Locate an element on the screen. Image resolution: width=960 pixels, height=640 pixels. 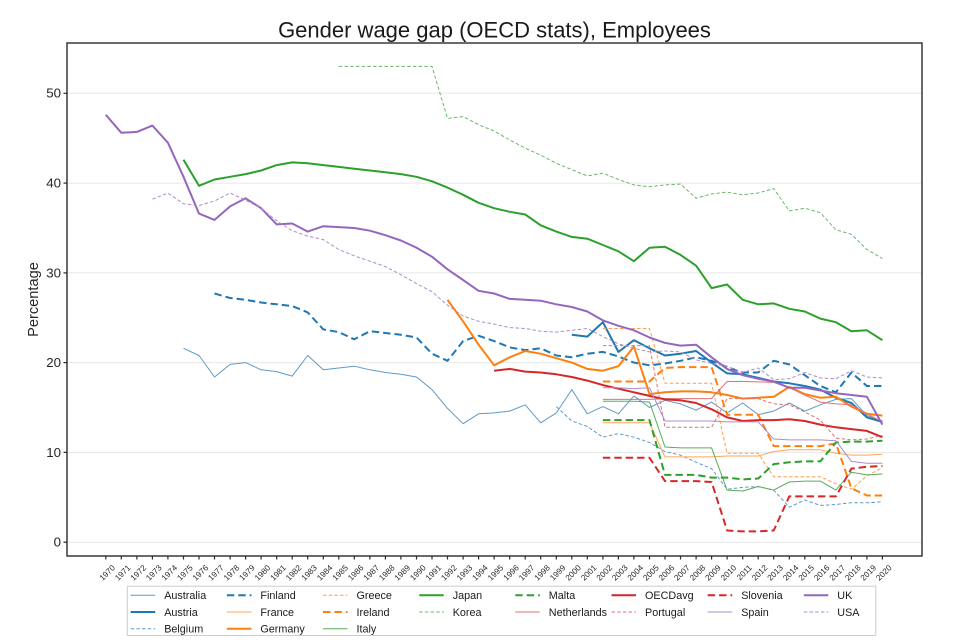
svg-text: Italy is located at coordinates (367, 630).